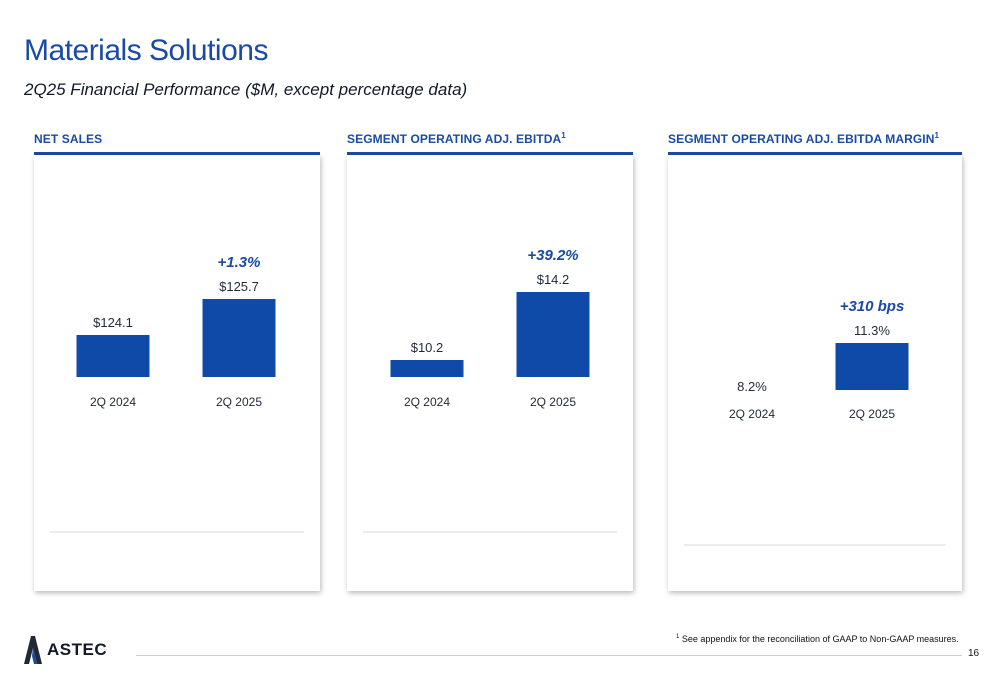 This screenshot has width=1000, height=685. I want to click on data-label: $10.2, so click(427, 347).